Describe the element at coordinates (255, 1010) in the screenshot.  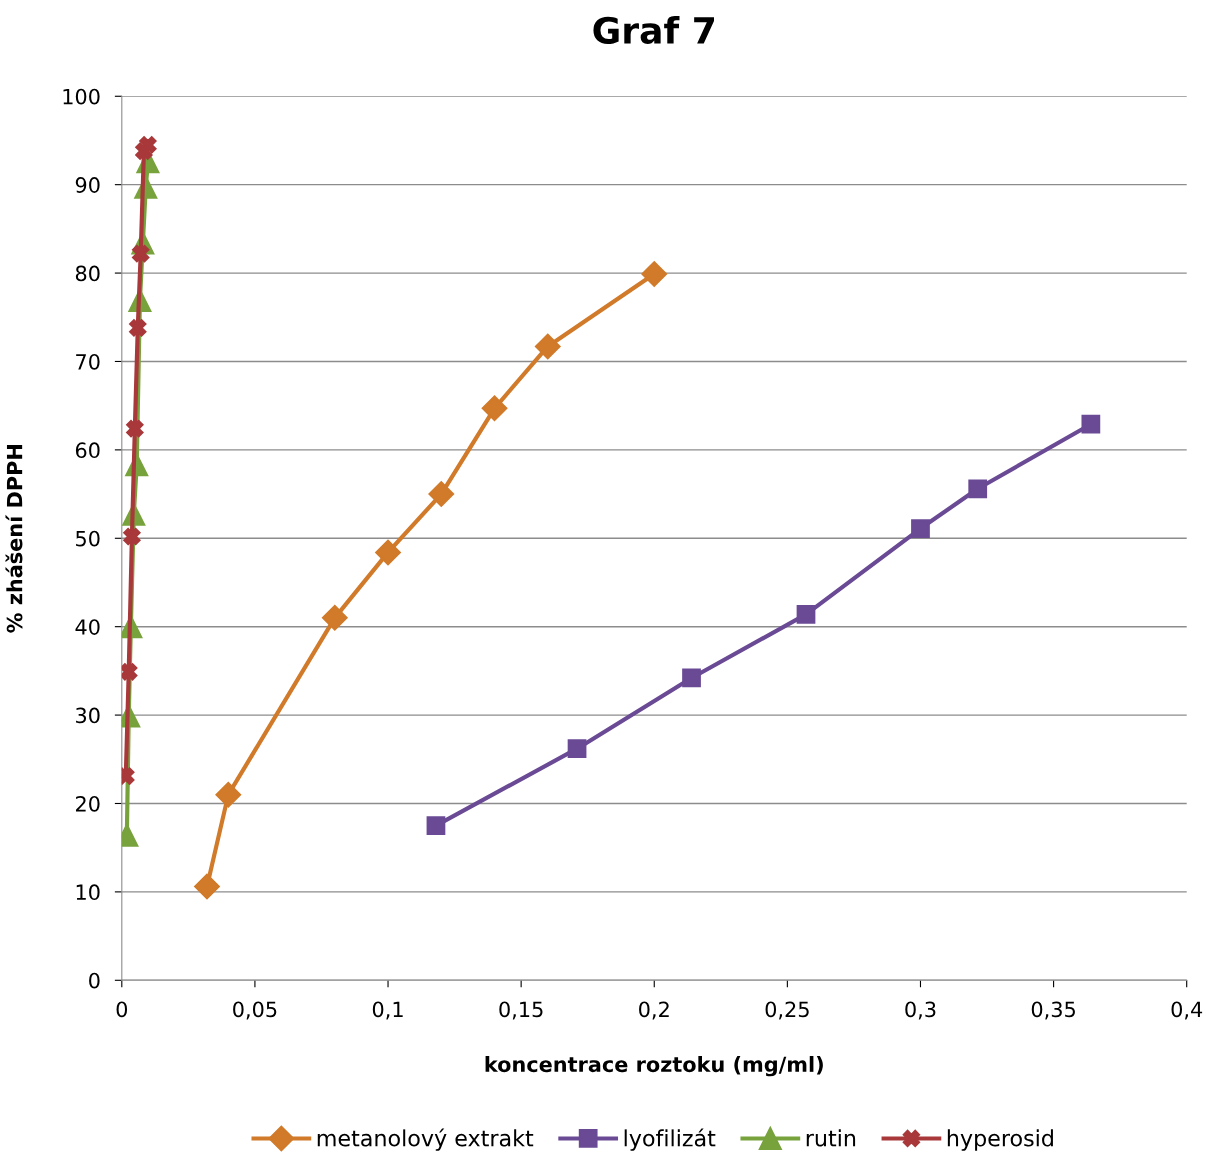
I see `x-tick-label: 0,05` at that location.